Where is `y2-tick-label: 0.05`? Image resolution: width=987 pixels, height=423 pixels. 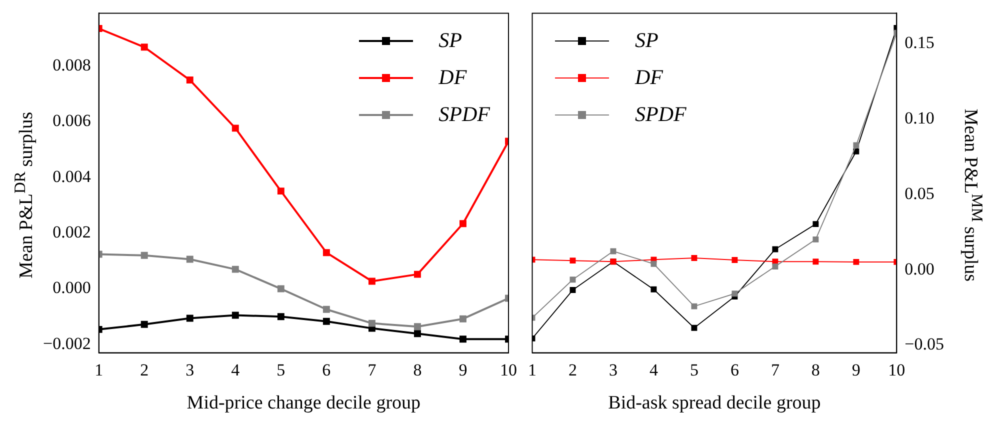 y2-tick-label: 0.05 is located at coordinates (919, 193).